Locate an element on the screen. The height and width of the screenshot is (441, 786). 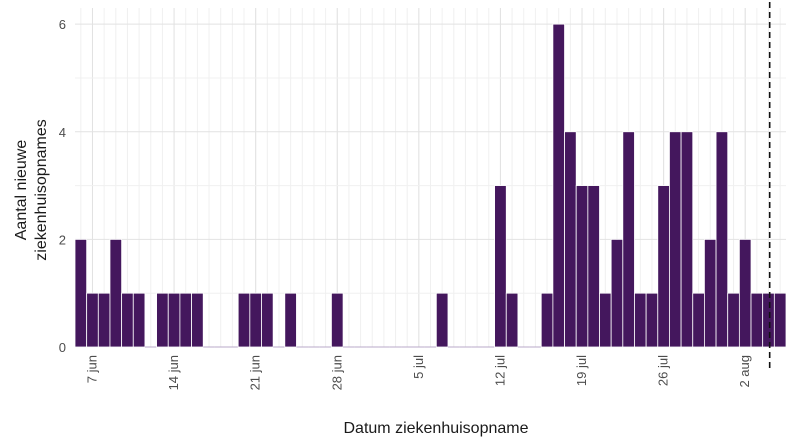
x-tick-label: 5 jul is located at coordinates (418, 367).